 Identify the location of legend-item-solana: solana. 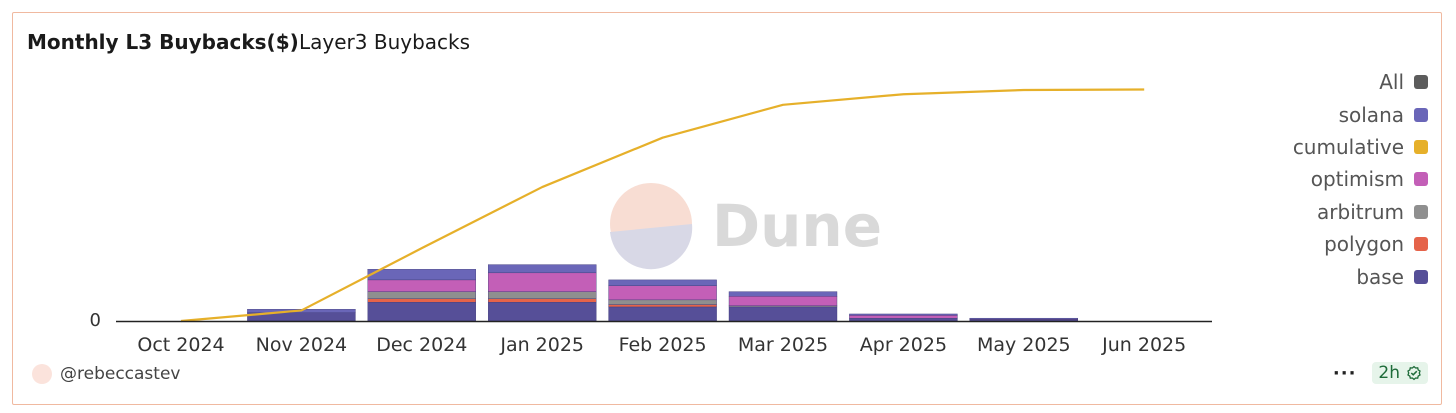
(1360, 114).